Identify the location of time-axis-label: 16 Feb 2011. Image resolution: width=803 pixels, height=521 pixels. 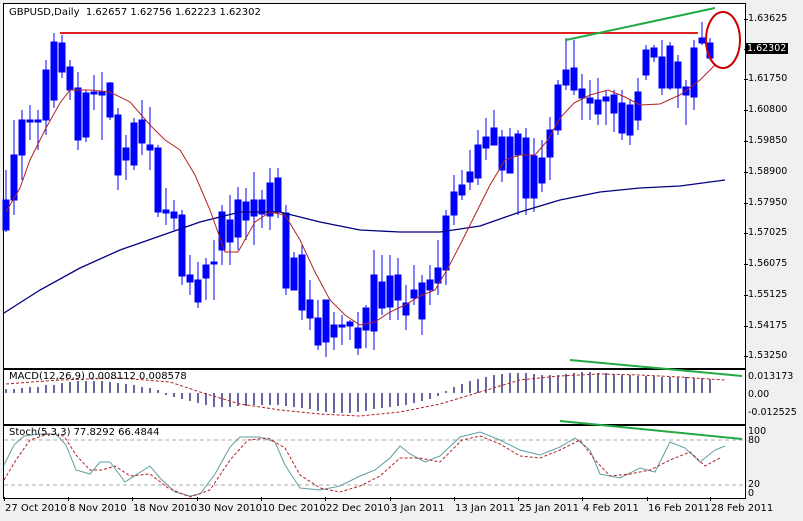
(679, 508).